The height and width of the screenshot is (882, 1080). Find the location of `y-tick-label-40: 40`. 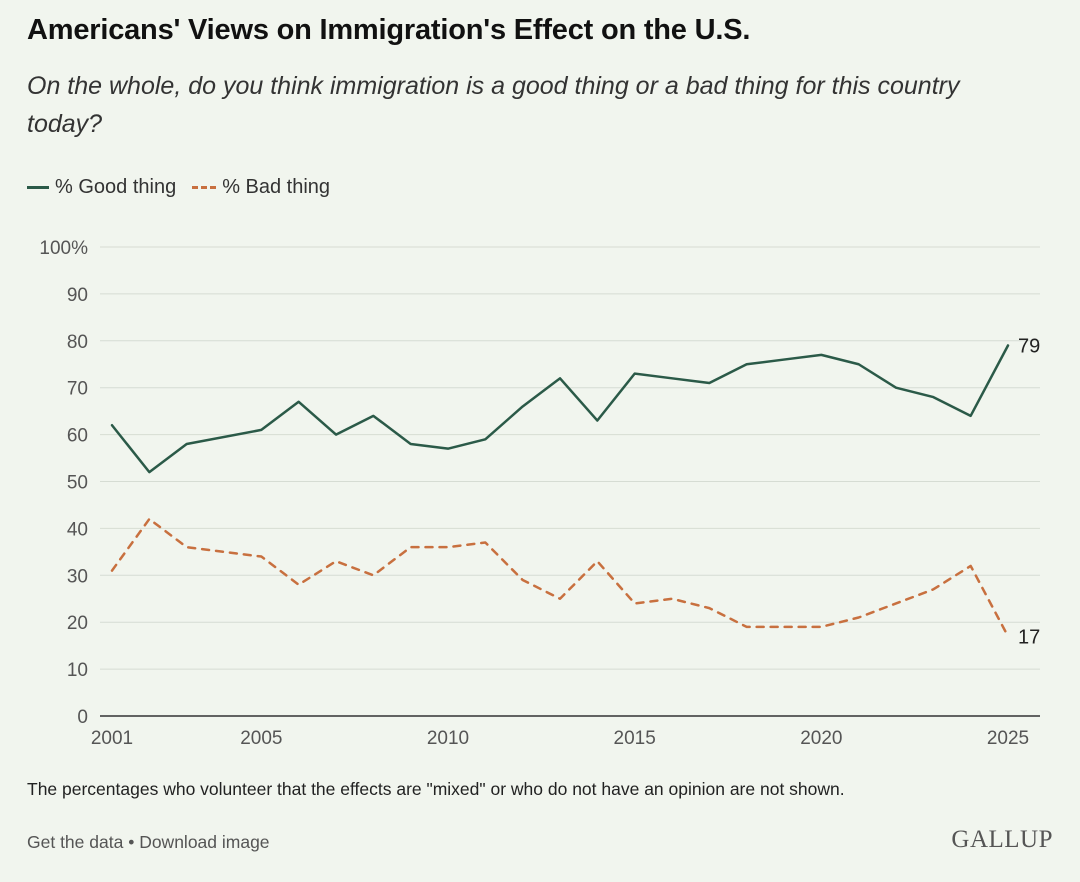

y-tick-label-40: 40 is located at coordinates (77, 529).